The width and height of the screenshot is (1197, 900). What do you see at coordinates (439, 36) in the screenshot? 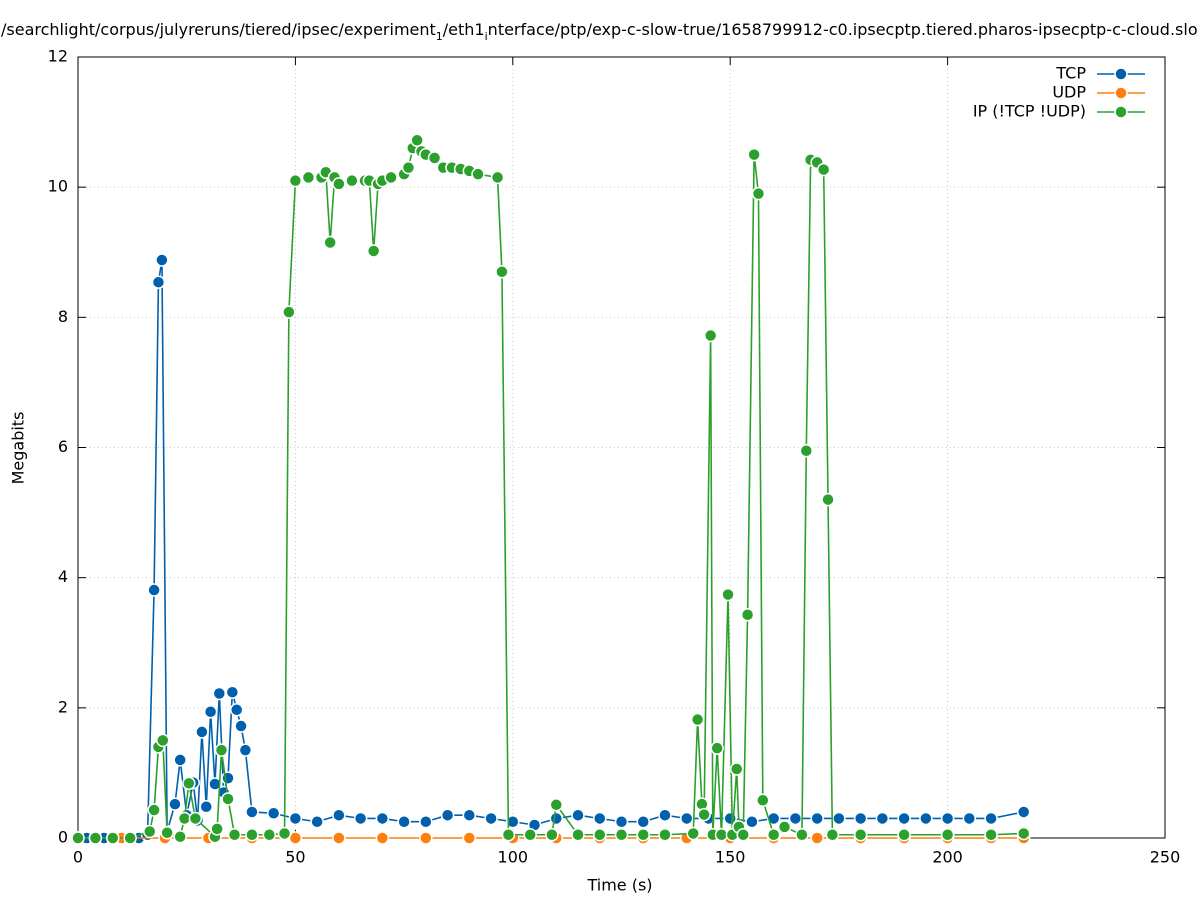
I see `title-part: 1` at bounding box center [439, 36].